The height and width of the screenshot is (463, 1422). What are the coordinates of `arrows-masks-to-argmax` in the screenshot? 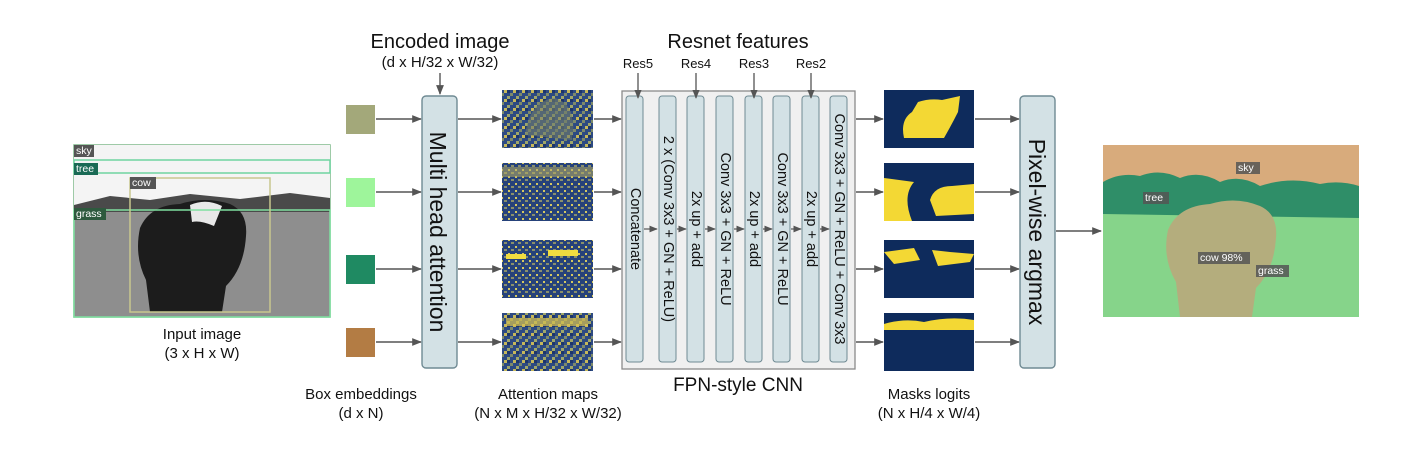 It's located at (997, 230).